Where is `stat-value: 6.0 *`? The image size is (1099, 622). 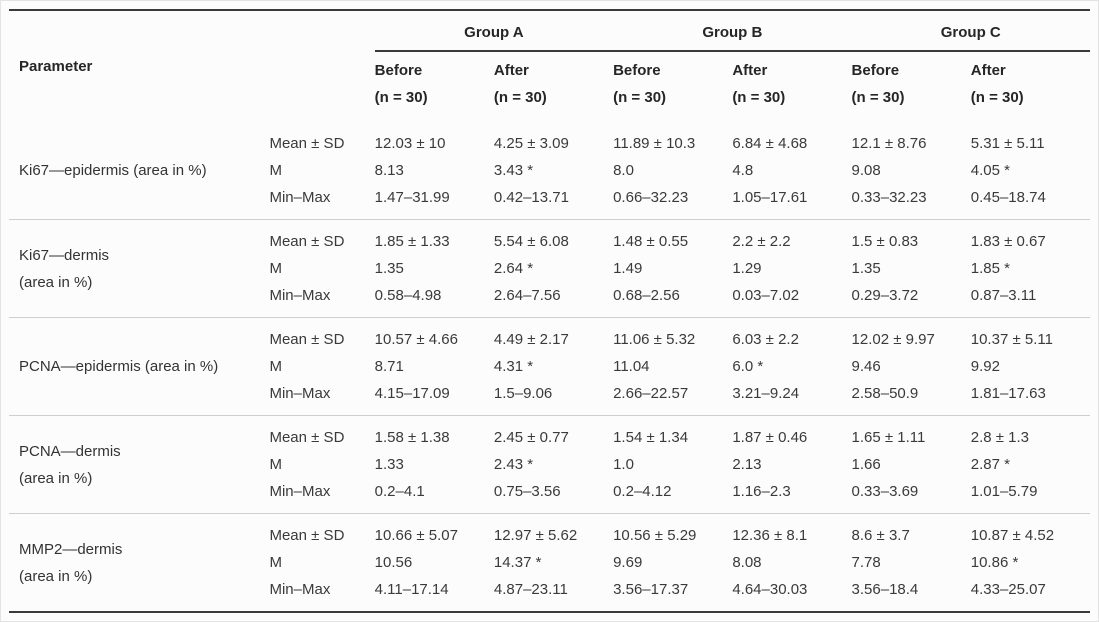 stat-value: 6.0 * is located at coordinates (748, 366).